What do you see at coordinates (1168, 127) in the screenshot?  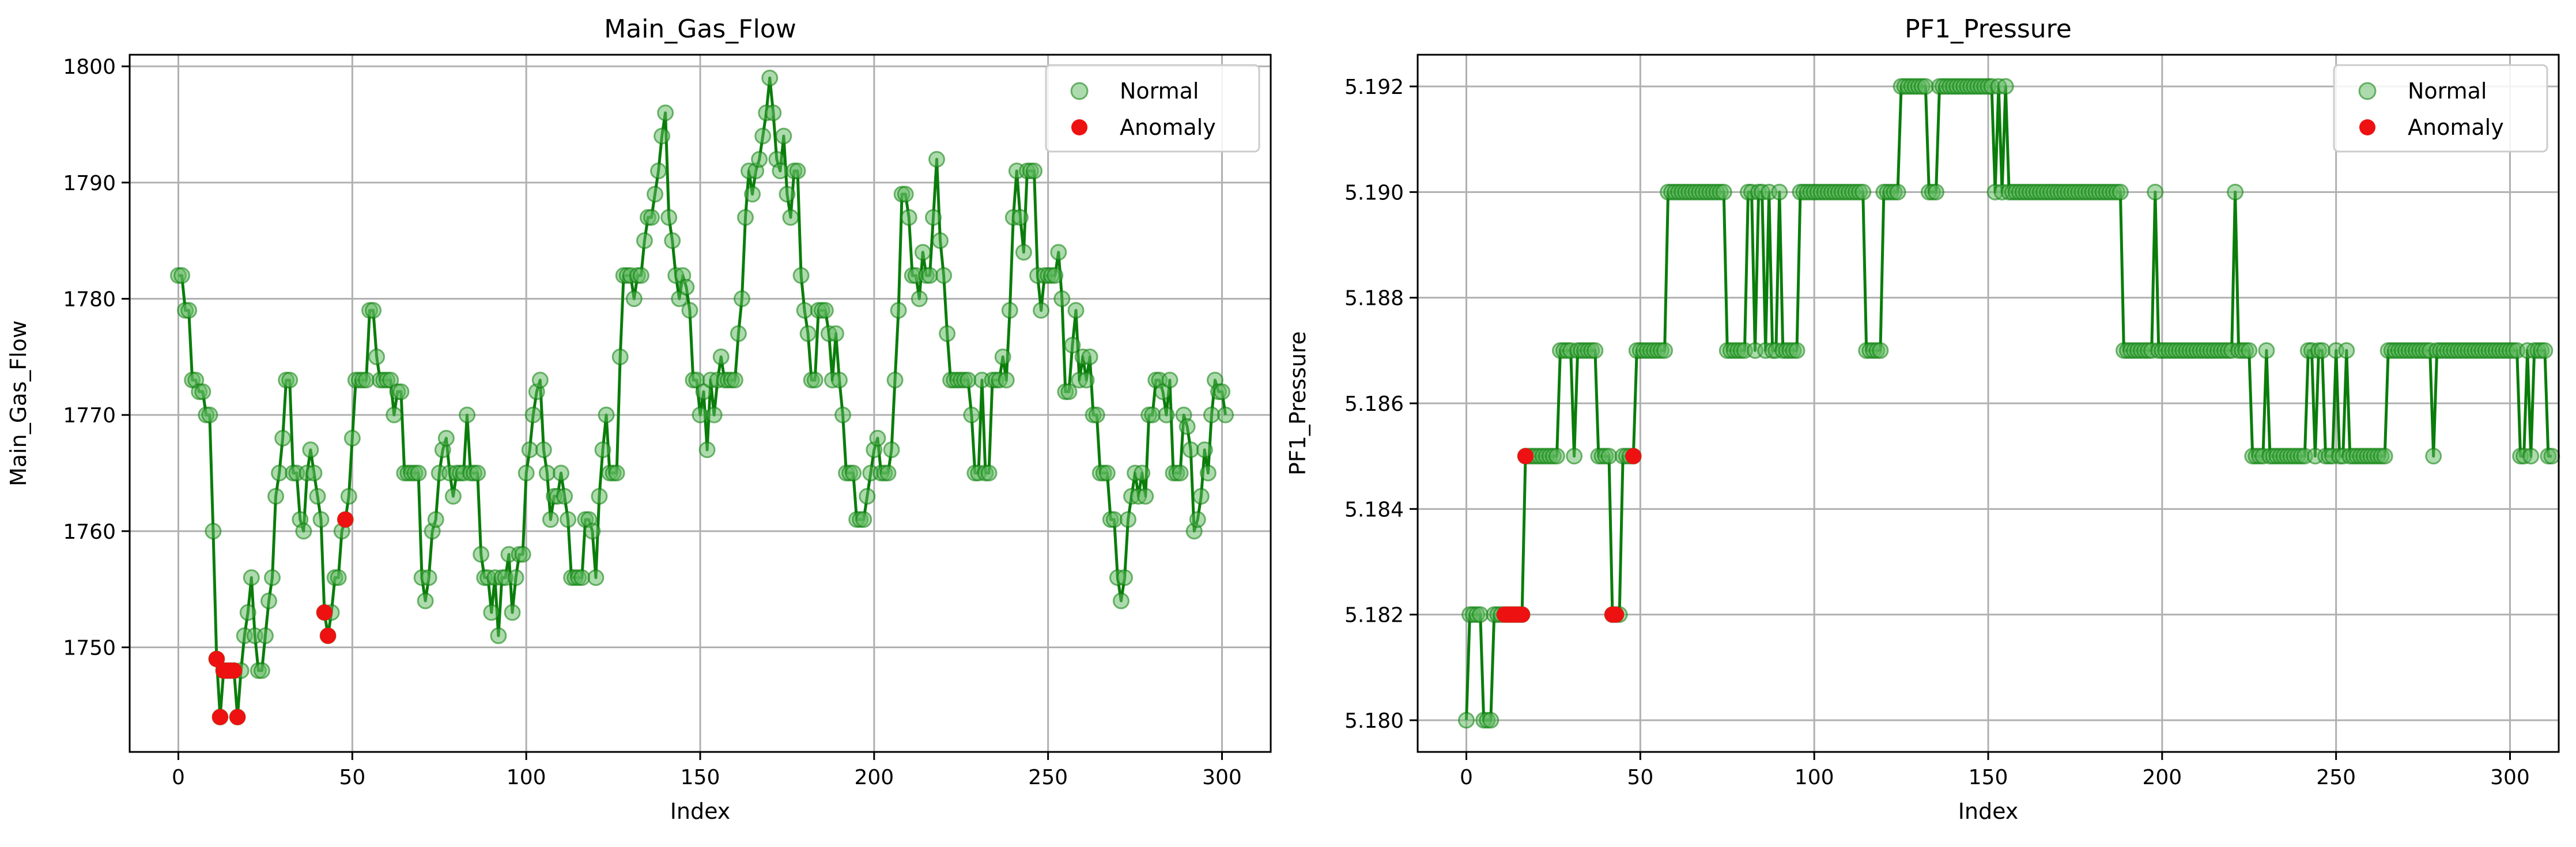 I see `legend-anomaly-label: Anomaly` at bounding box center [1168, 127].